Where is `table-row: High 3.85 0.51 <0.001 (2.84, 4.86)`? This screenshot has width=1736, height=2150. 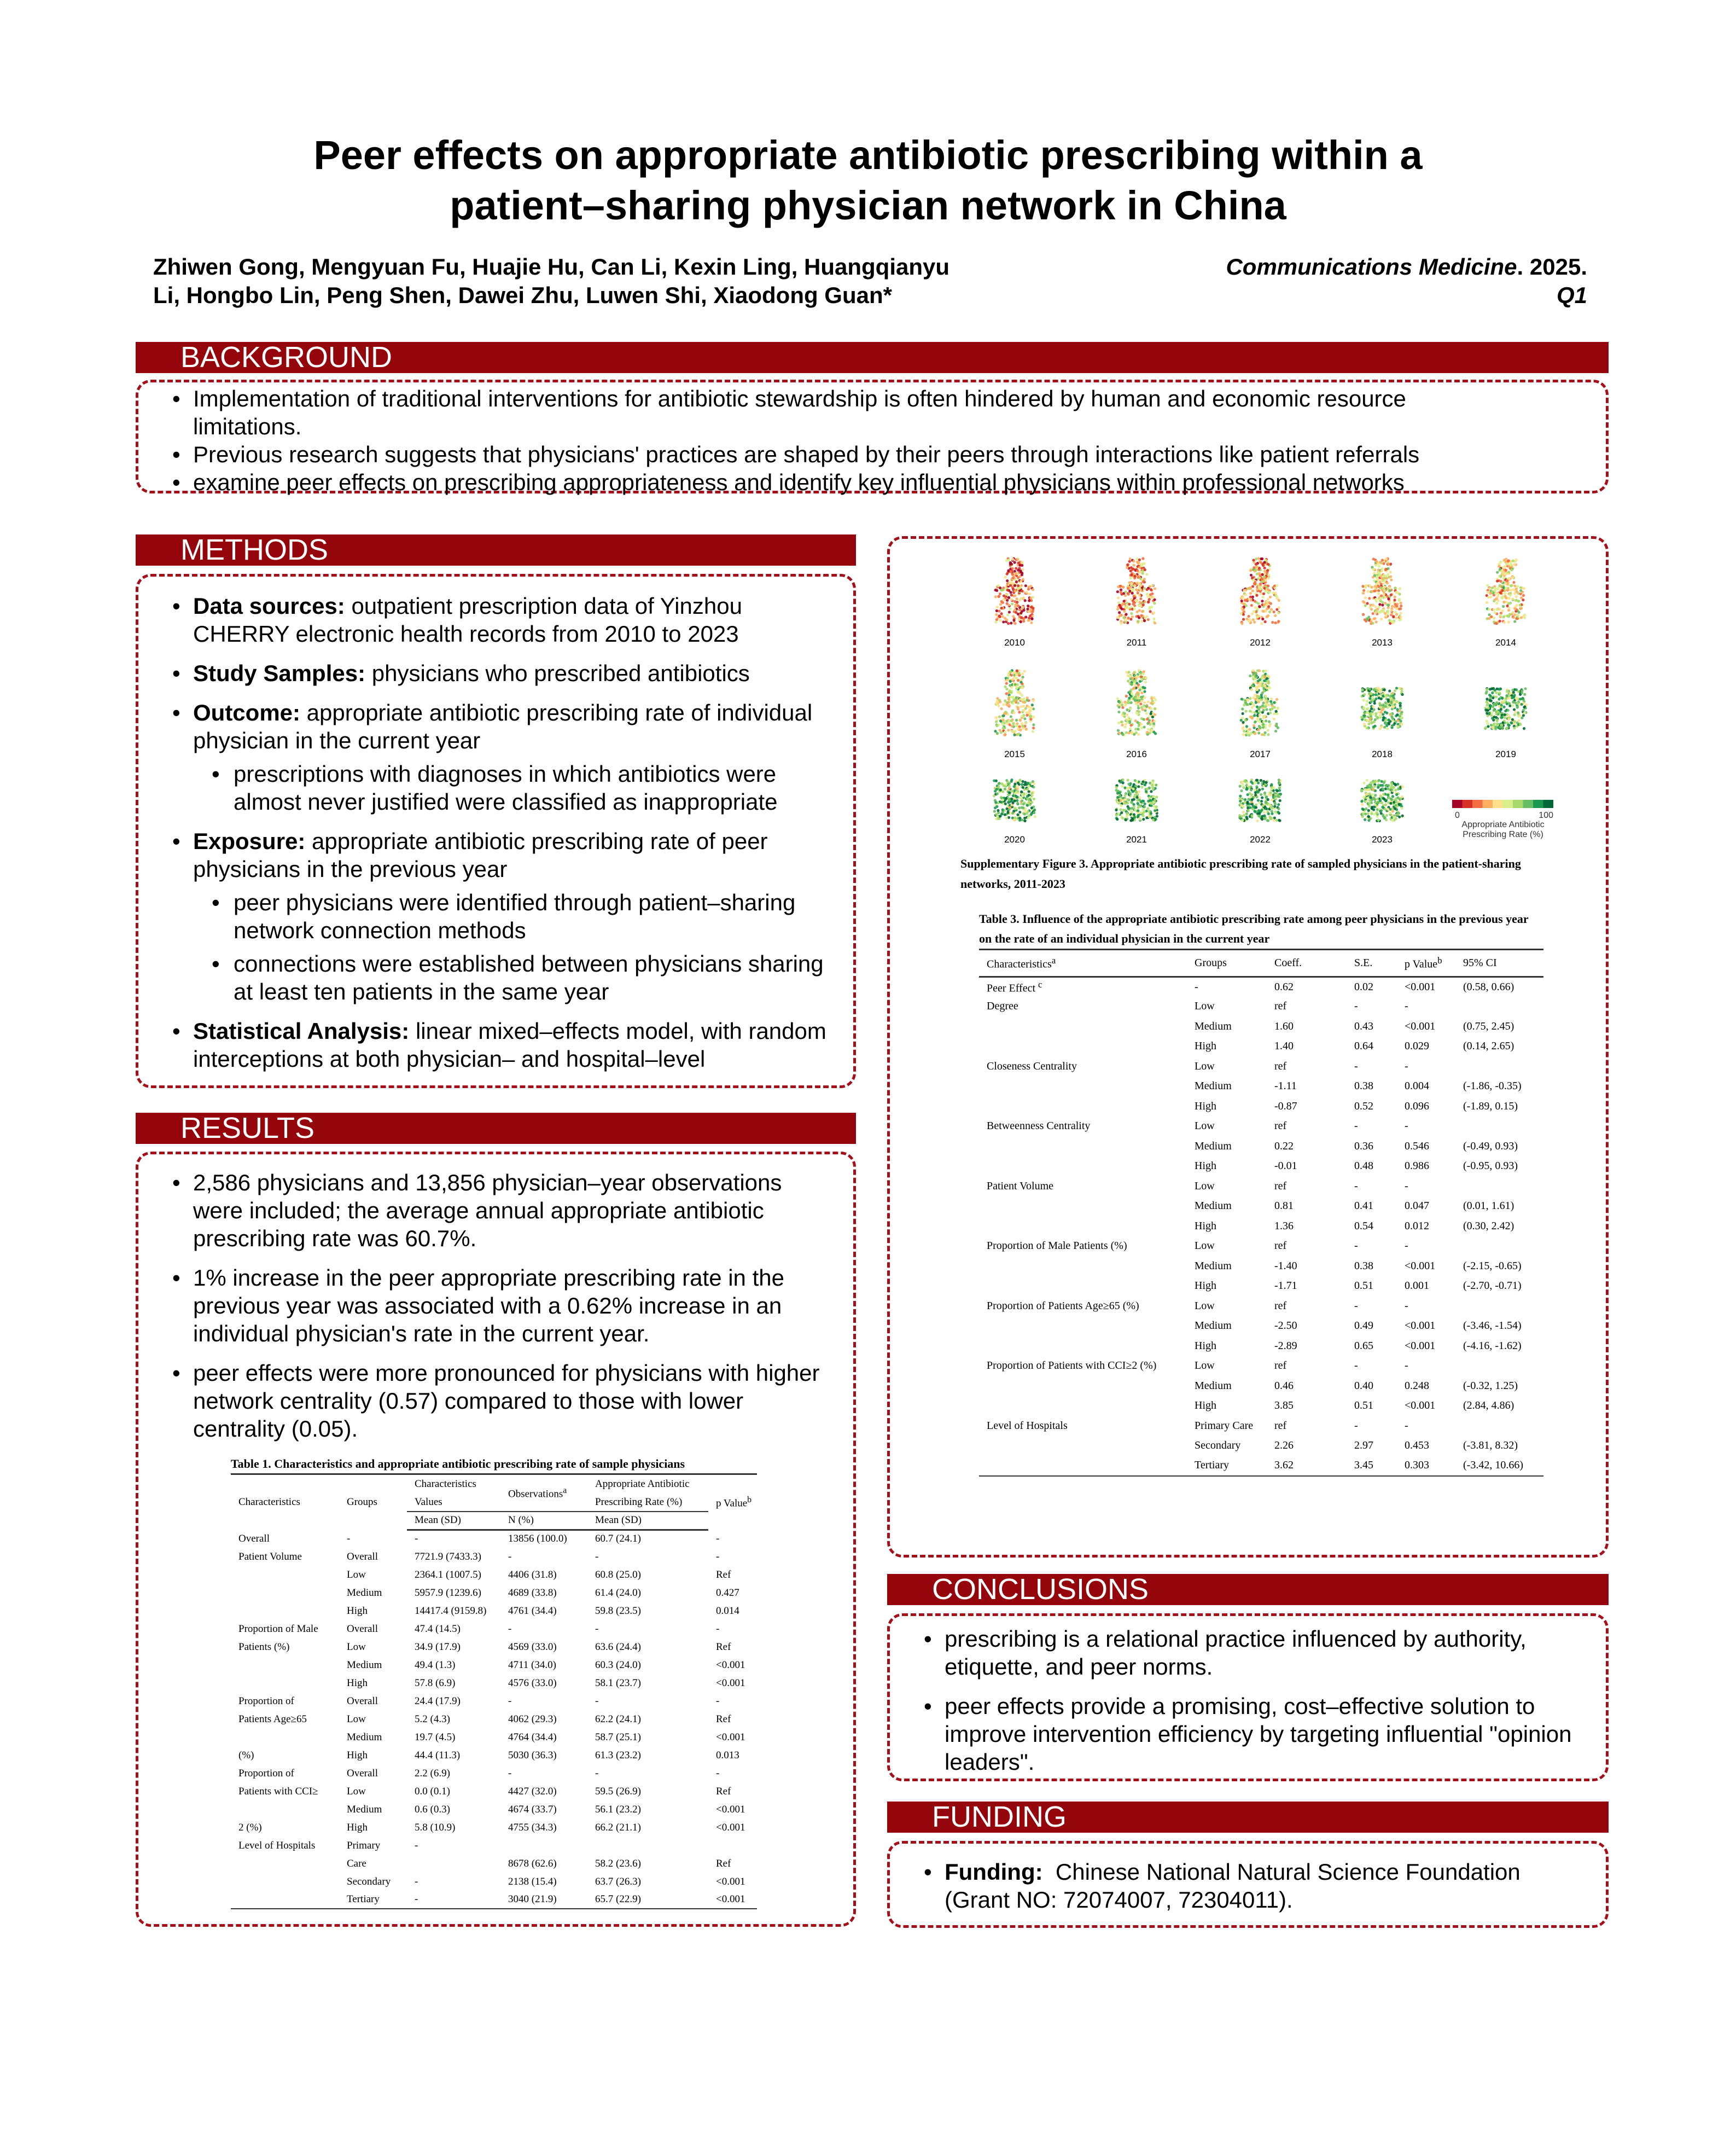 table-row: High 3.85 0.51 <0.001 (2.84, 4.86) is located at coordinates (1261, 1406).